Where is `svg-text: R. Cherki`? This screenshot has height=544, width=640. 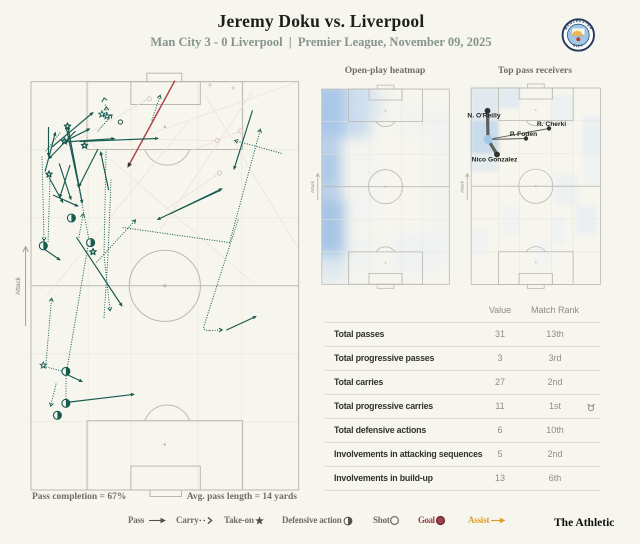 svg-text: R. Cherki is located at coordinates (552, 124).